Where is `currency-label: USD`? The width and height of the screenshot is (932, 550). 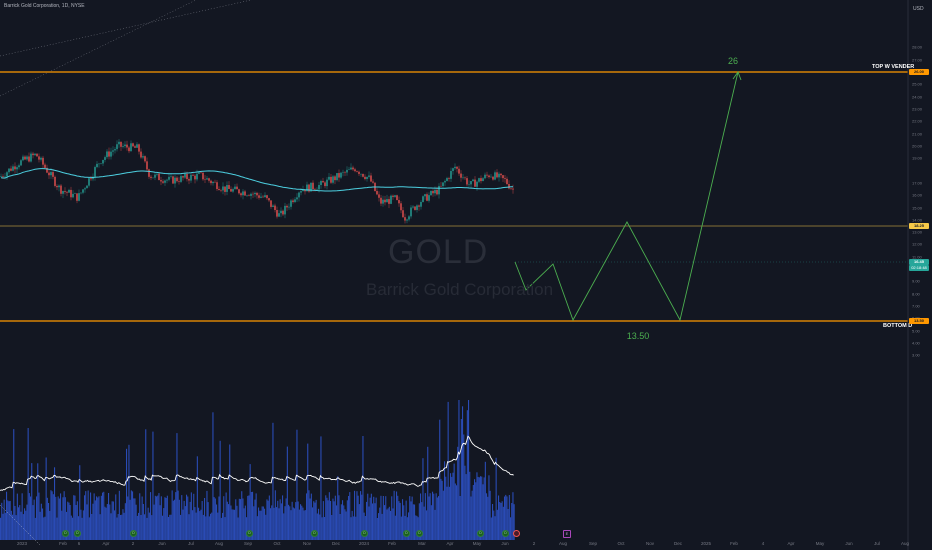
currency-label: USD is located at coordinates (918, 9).